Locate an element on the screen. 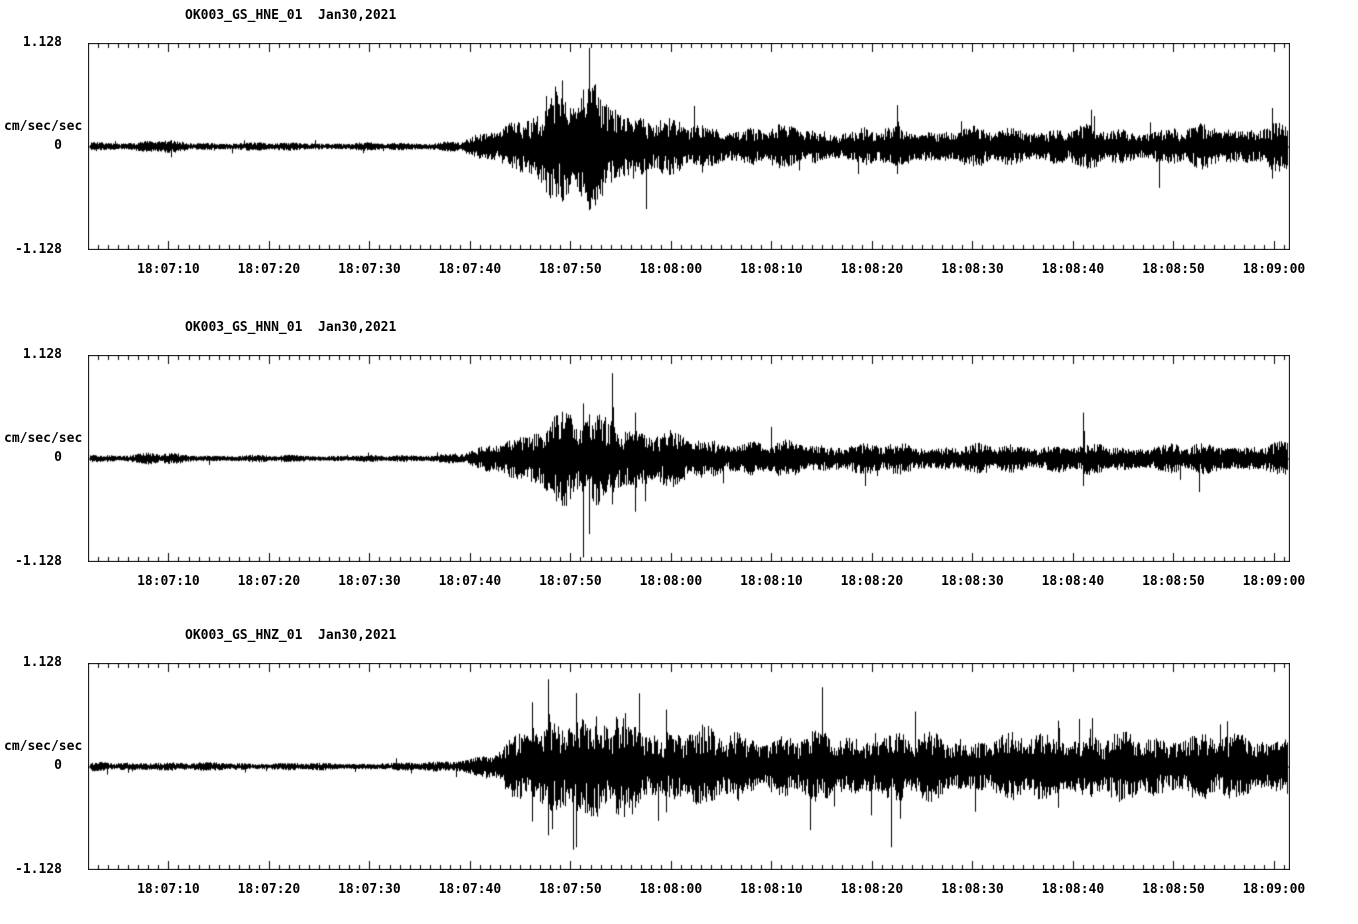  panel-title: OK003_GS_HNE_01 Jan30,2021 is located at coordinates (291, 15).